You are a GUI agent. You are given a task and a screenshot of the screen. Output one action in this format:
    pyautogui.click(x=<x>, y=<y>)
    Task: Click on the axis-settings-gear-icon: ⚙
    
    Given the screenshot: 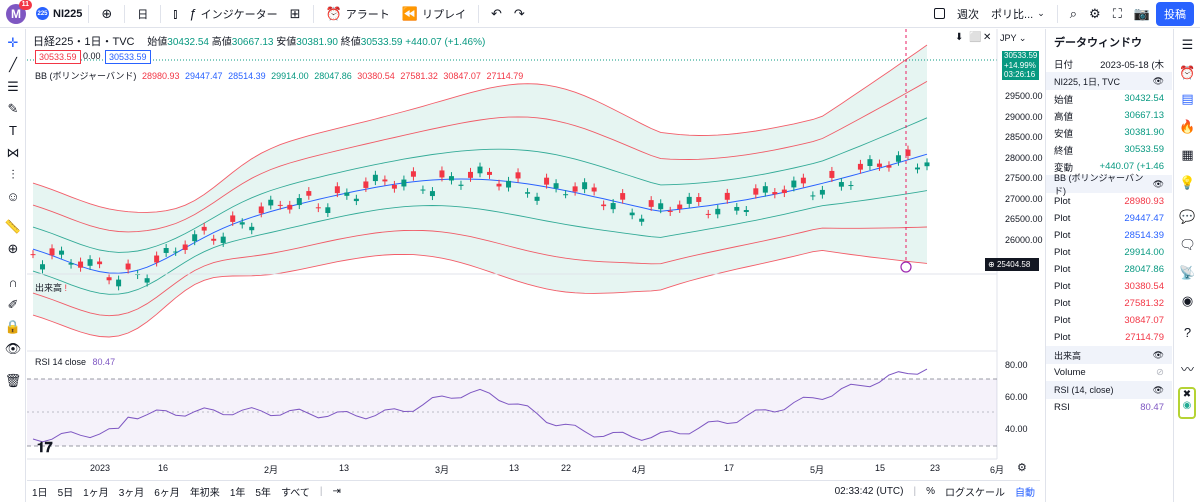 What is the action you would take?
    pyautogui.click(x=1022, y=468)
    